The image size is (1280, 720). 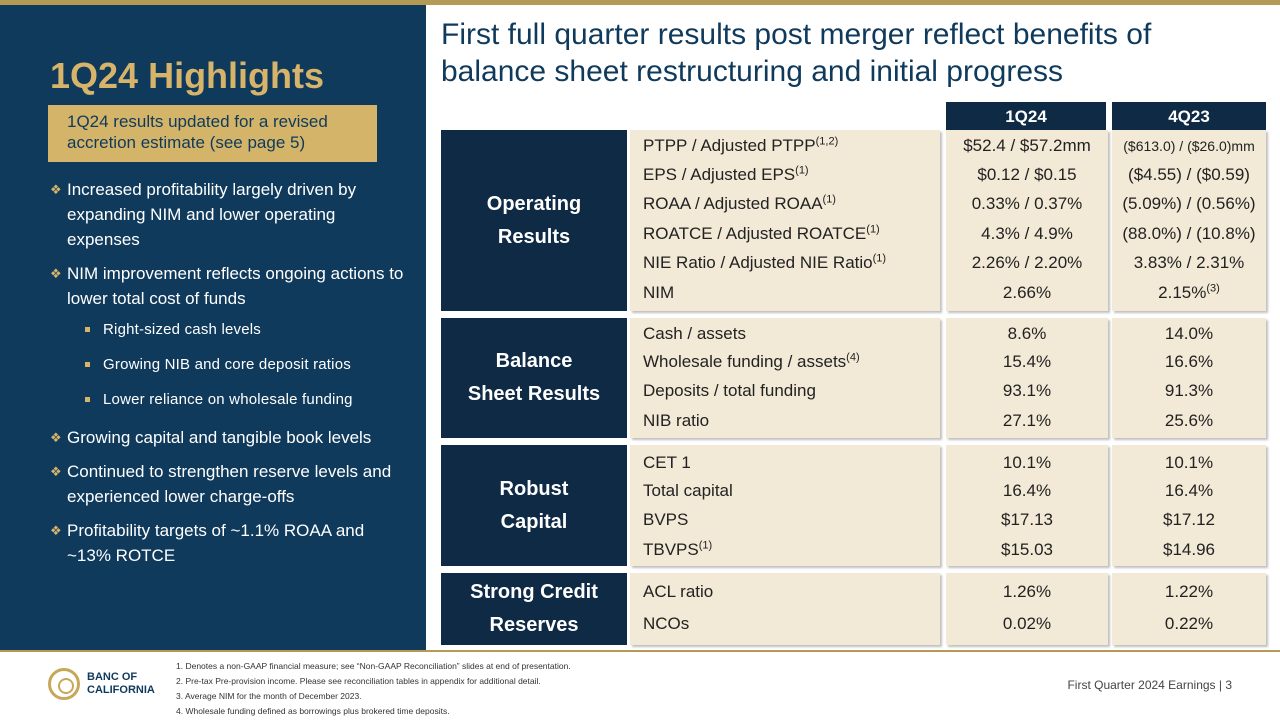 What do you see at coordinates (1027, 361) in the screenshot?
I see `value-1q24: 15.4%` at bounding box center [1027, 361].